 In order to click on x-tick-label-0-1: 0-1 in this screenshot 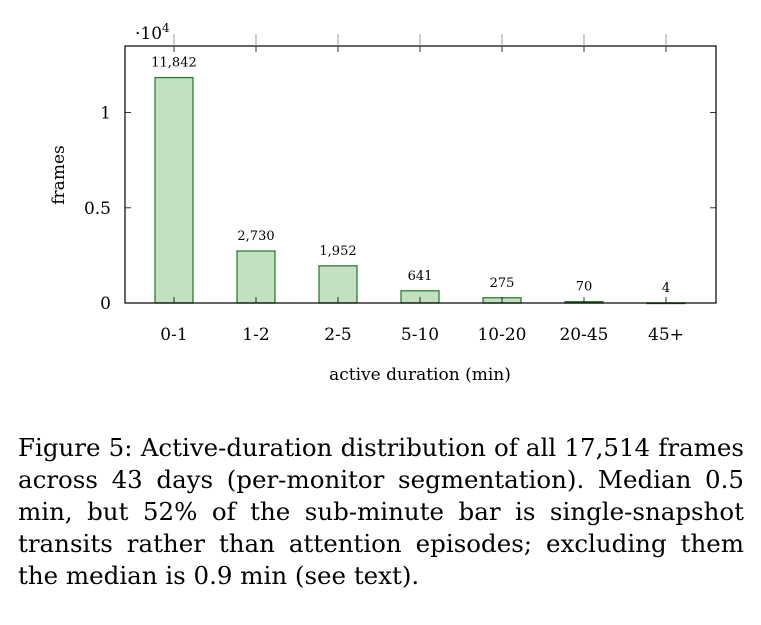, I will do `click(173, 335)`.